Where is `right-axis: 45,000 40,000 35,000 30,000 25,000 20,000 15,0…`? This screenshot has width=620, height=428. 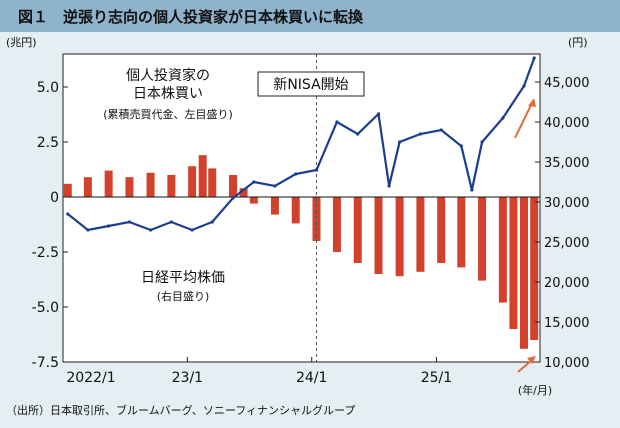 right-axis: 45,000 40,000 35,000 30,000 25,000 20,000 15,0… is located at coordinates (562, 223).